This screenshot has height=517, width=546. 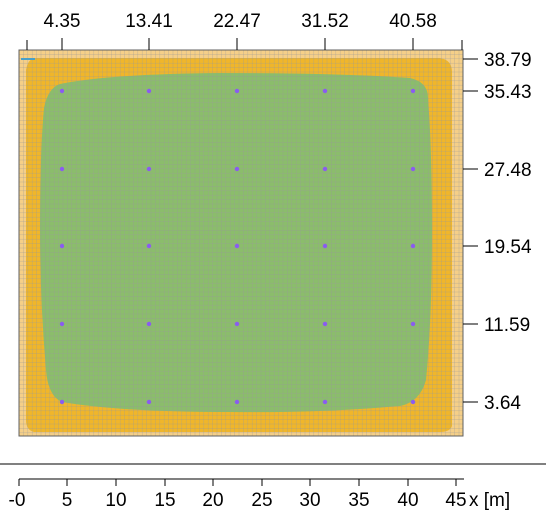 I want to click on scale-tick: 25, so click(x=262, y=495).